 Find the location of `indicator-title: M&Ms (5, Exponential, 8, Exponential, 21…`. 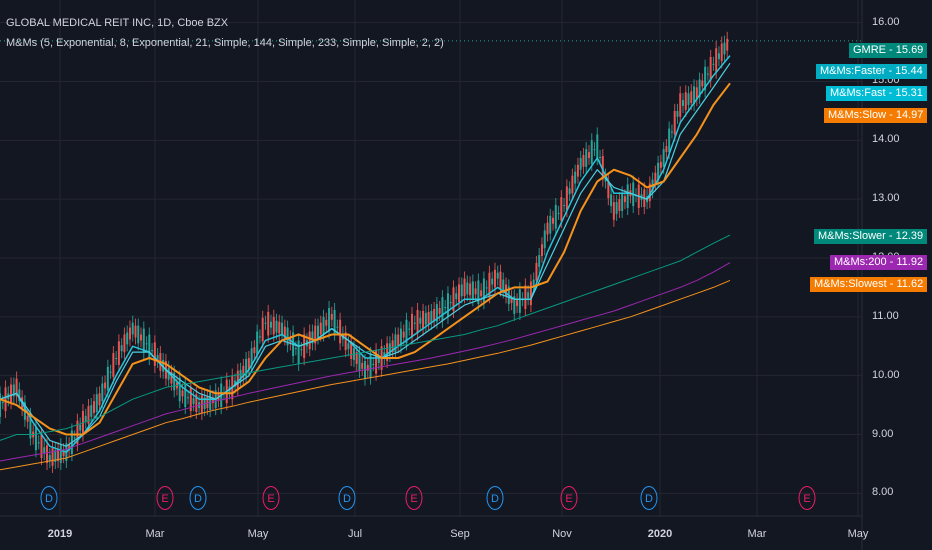

indicator-title: M&Ms (5, Exponential, 8, Exponential, 21… is located at coordinates (225, 43).